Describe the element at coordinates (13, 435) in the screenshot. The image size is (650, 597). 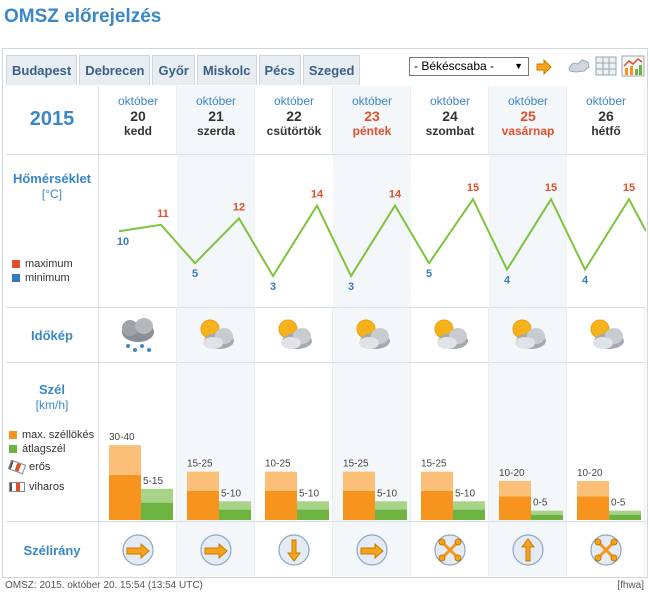
I see `gust-swatch` at that location.